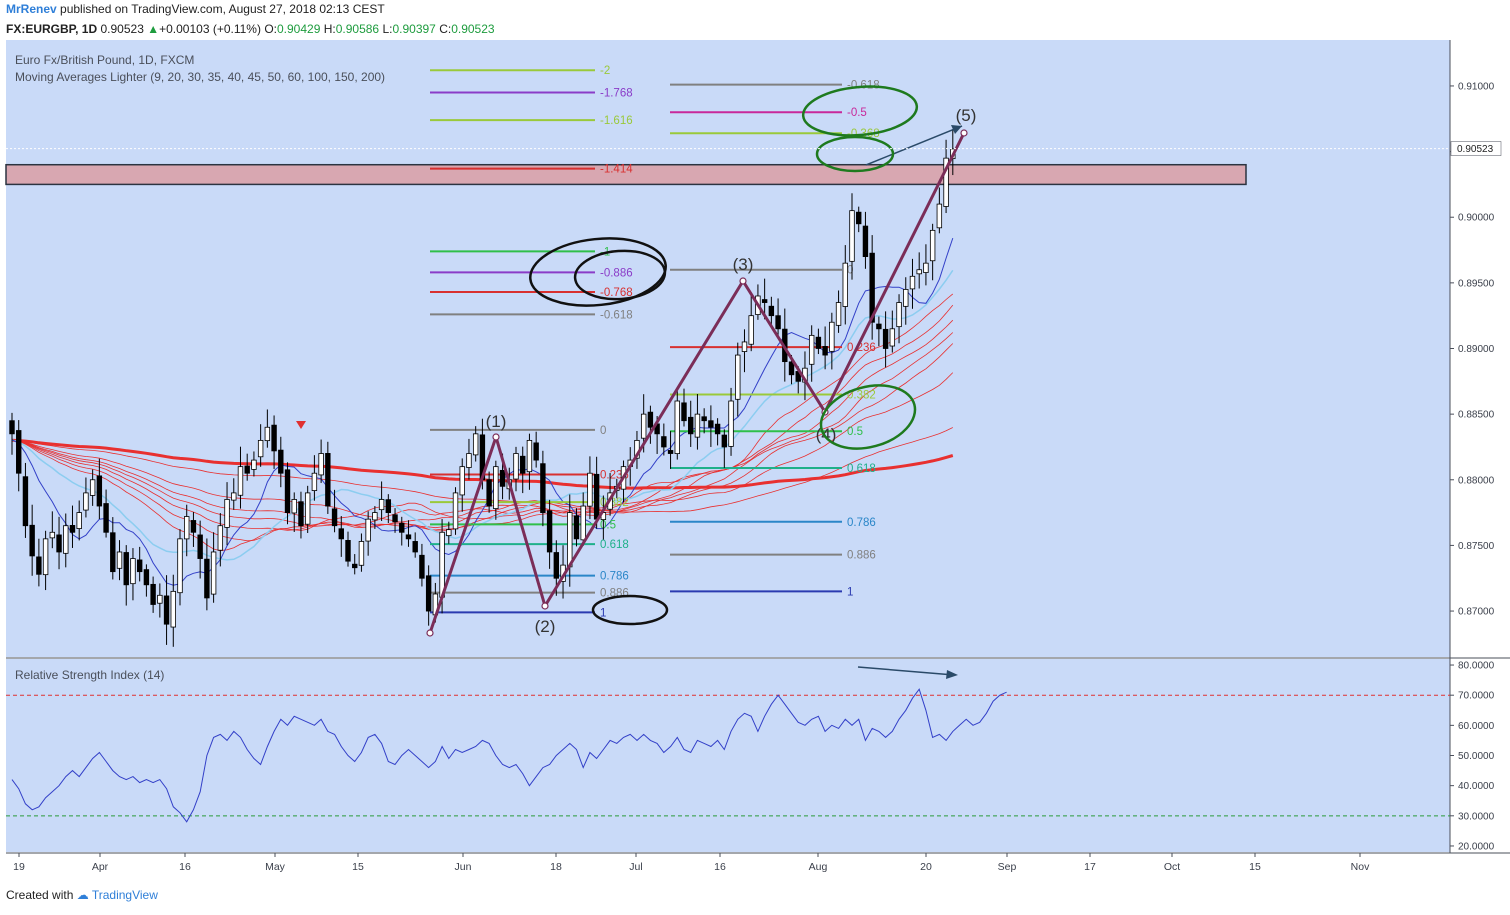 The height and width of the screenshot is (915, 1510). Describe the element at coordinates (1007, 867) in the screenshot. I see `time-tick-label: Sep` at that location.